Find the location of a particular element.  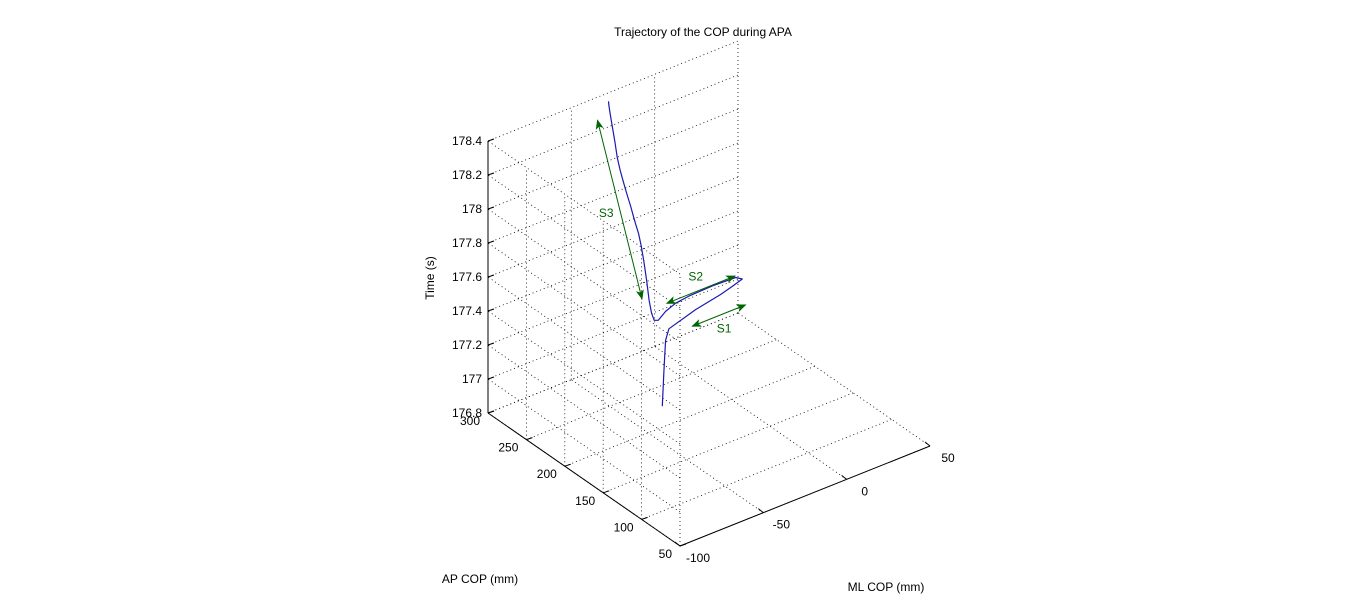

x-axis-line is located at coordinates (805, 496).